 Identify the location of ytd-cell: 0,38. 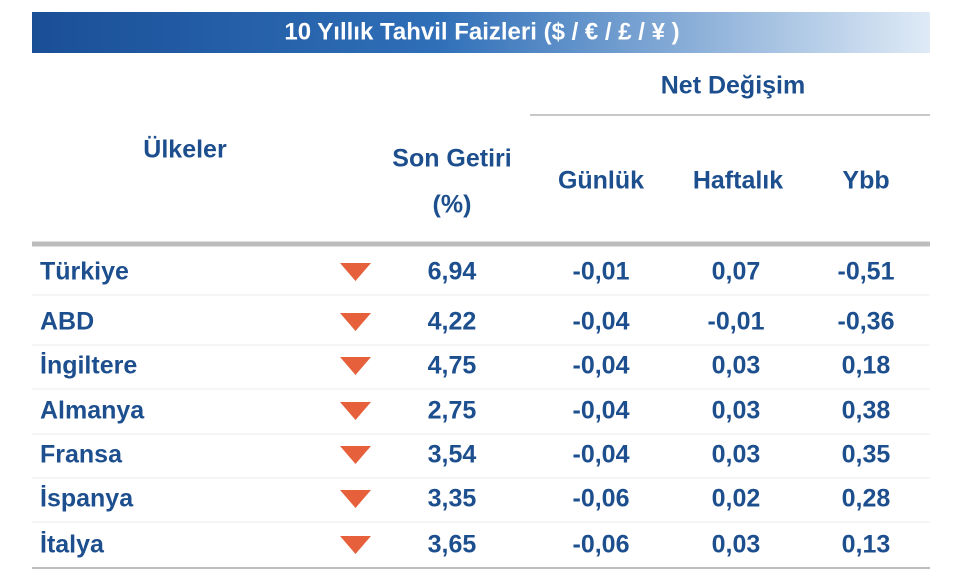
(866, 411).